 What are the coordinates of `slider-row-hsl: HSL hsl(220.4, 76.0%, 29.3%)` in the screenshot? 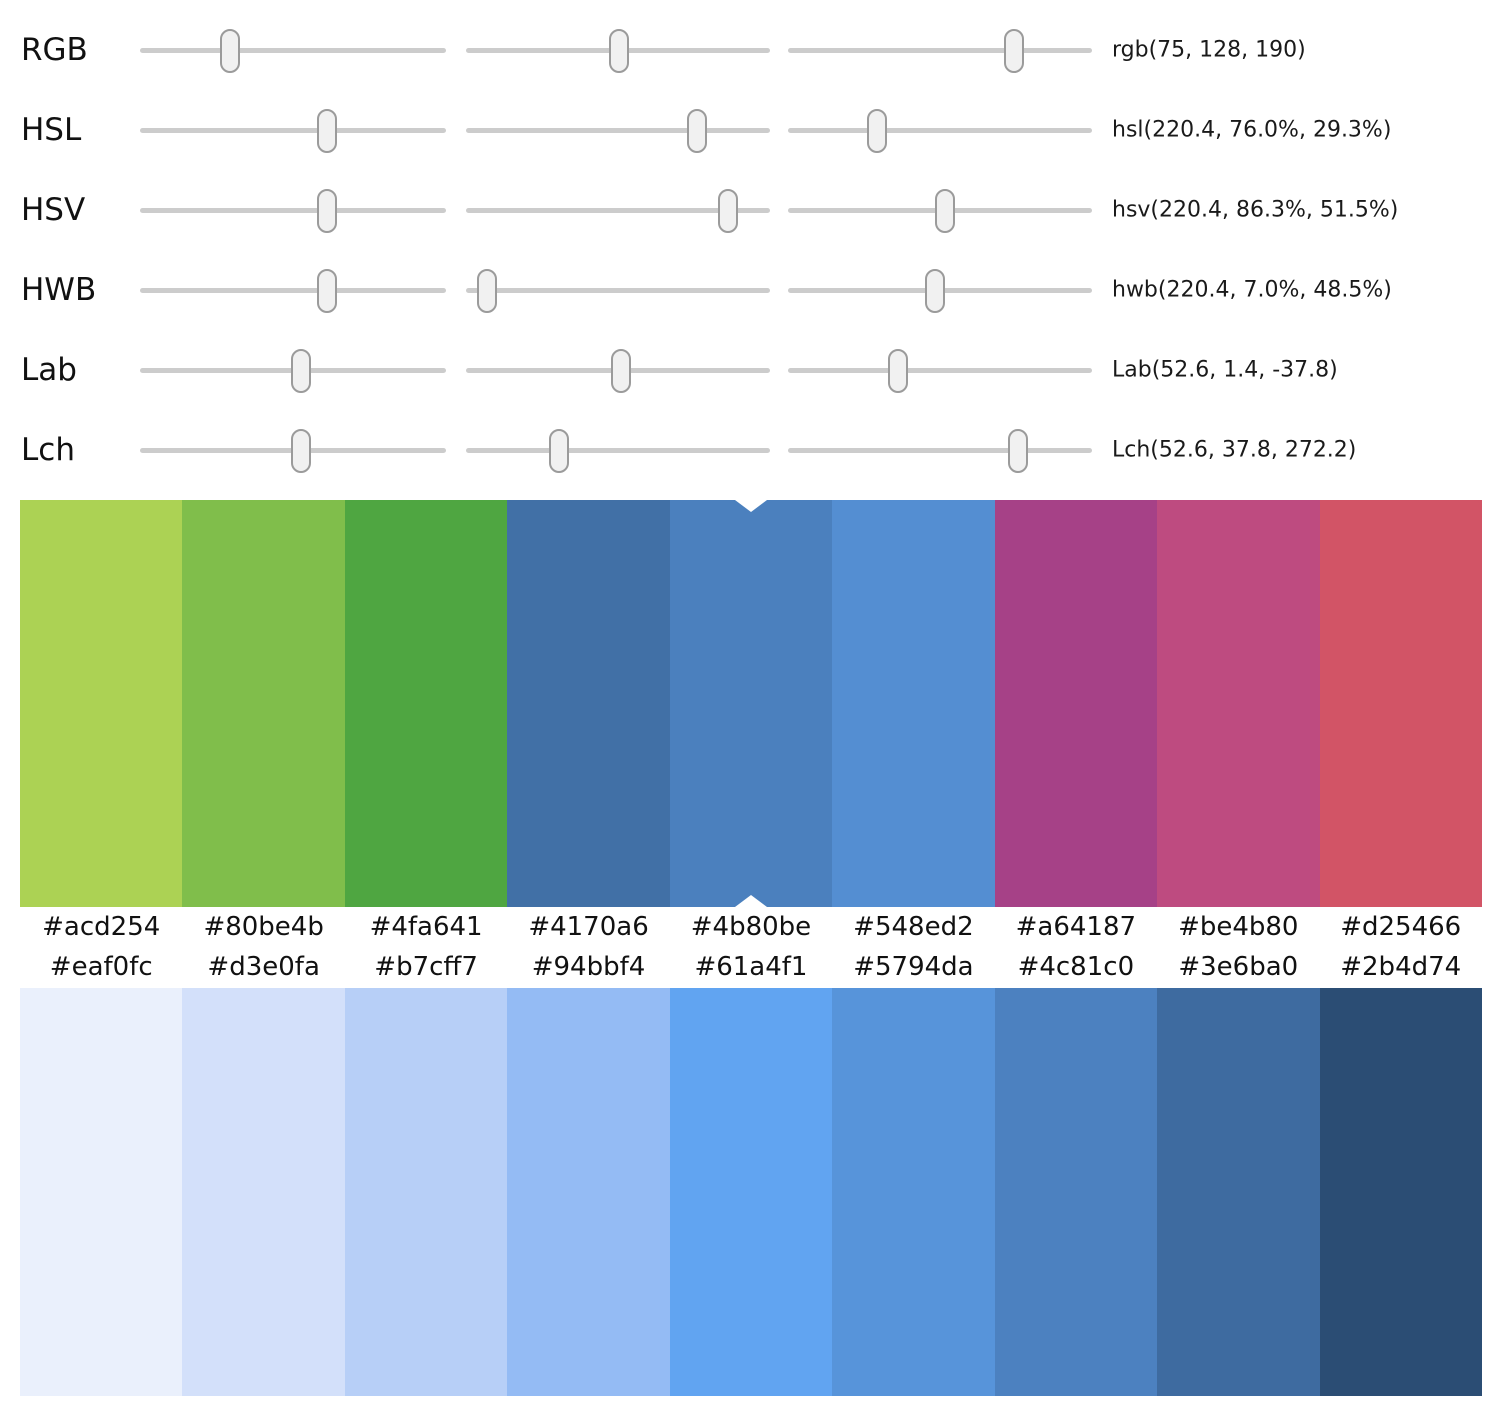 It's located at (750, 130).